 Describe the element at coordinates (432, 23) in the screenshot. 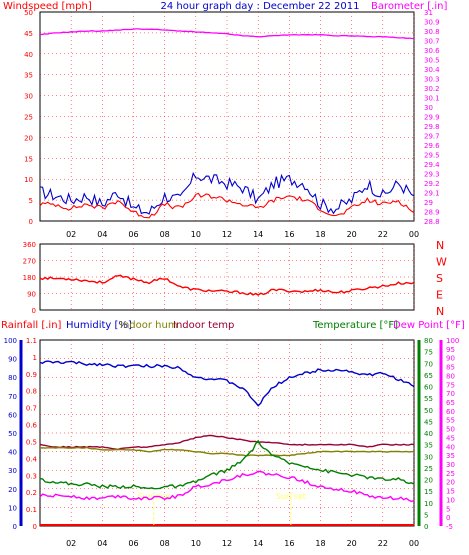

I see `barometer-tick-label: 30.9` at that location.